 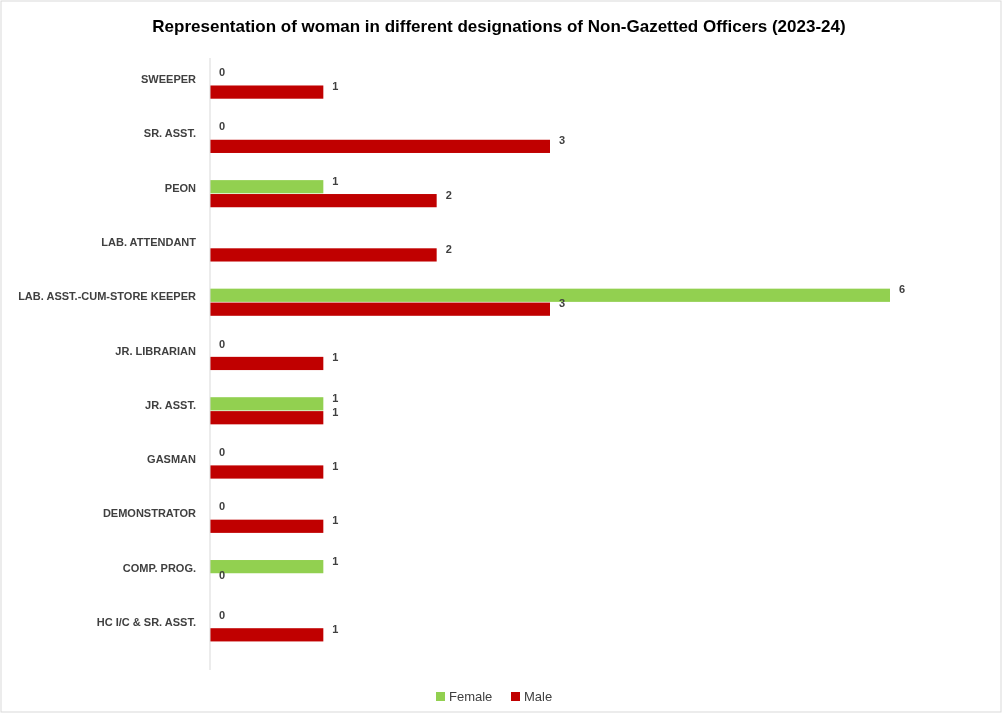 I want to click on legend-label: Male, so click(x=538, y=696).